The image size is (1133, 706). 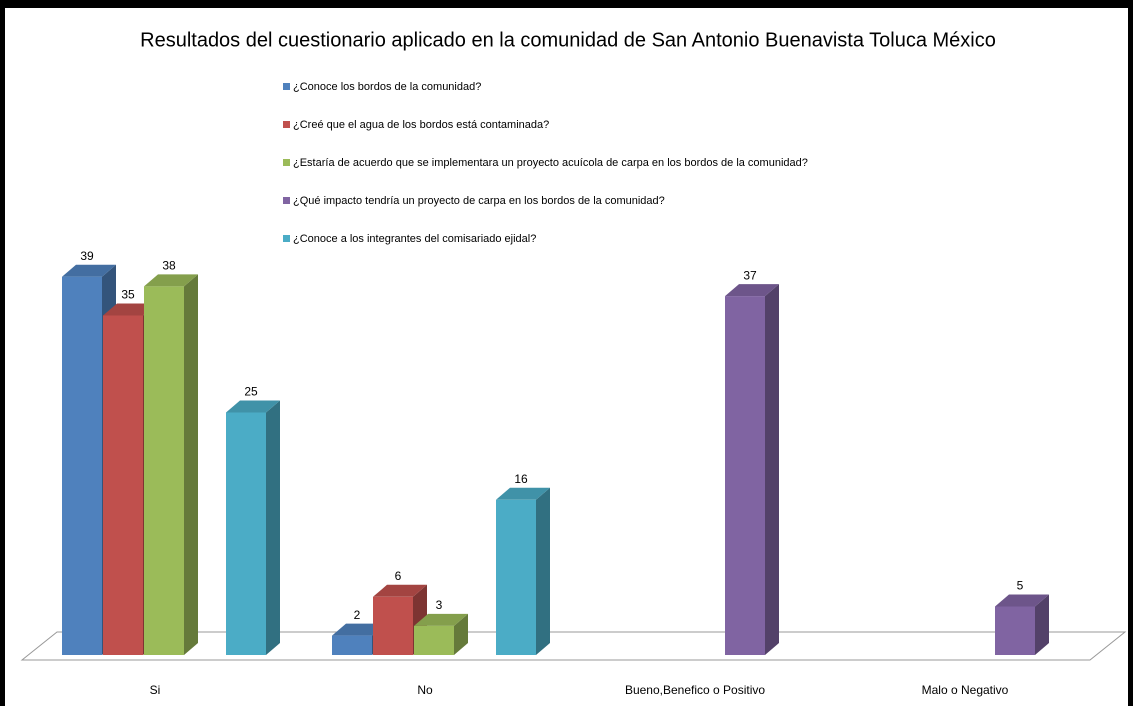 What do you see at coordinates (425, 690) in the screenshot?
I see `x-tick-label: No` at bounding box center [425, 690].